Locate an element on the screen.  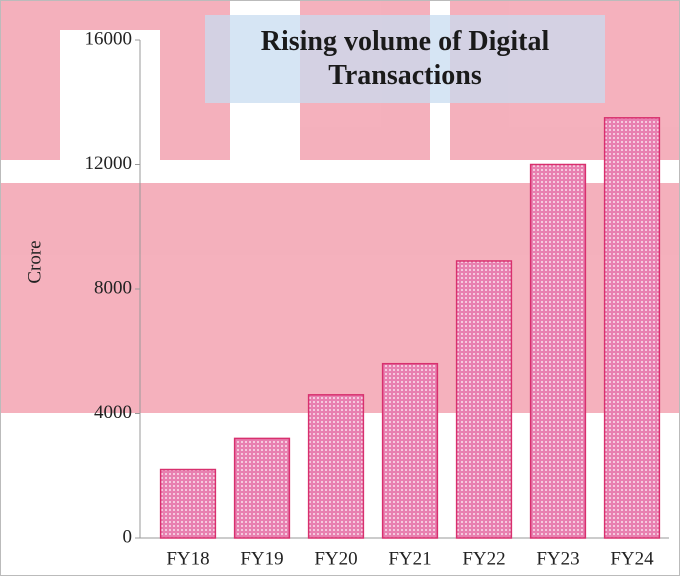
y-axis-label: Crore is located at coordinates (34, 261).